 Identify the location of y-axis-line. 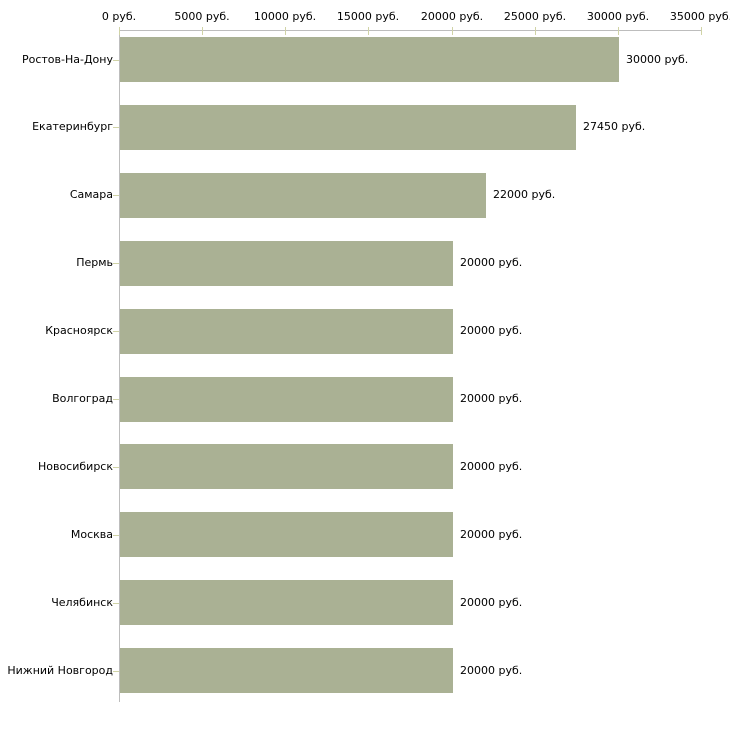
(119, 366).